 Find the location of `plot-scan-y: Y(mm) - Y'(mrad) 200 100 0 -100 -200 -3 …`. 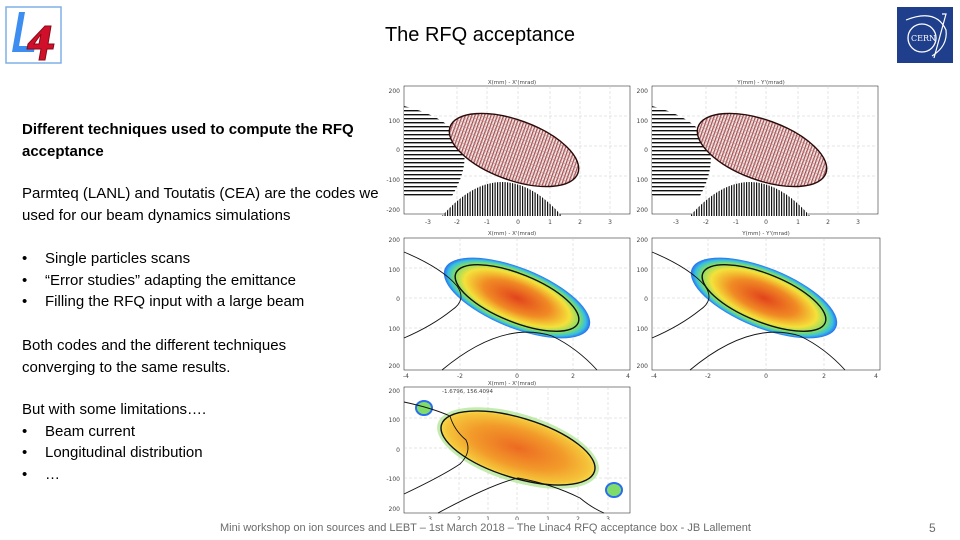

plot-scan-y: Y(mm) - Y'(mrad) 200 100 0 -100 -200 -3 … is located at coordinates (761, 153).